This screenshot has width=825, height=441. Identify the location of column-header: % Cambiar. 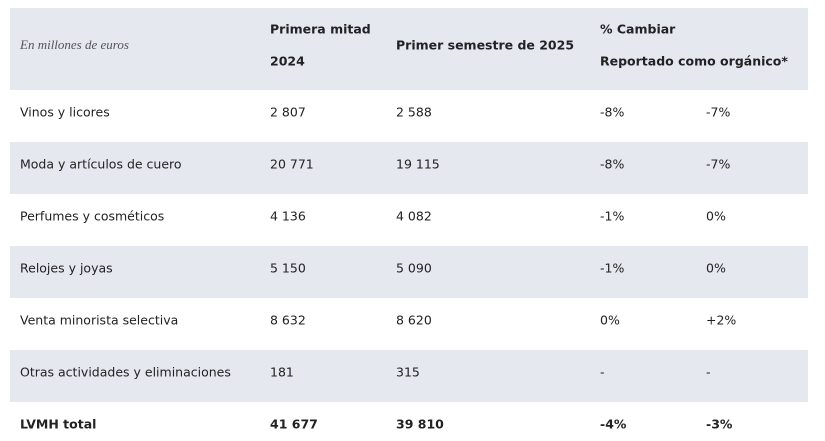
(638, 29).